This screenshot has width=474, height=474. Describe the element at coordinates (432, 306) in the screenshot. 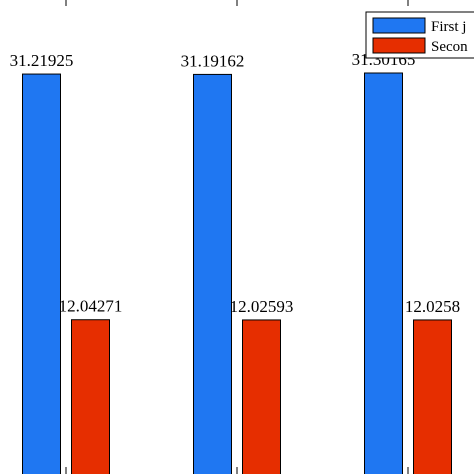

I see `data-label-series-2-group-3: 12.0258` at that location.